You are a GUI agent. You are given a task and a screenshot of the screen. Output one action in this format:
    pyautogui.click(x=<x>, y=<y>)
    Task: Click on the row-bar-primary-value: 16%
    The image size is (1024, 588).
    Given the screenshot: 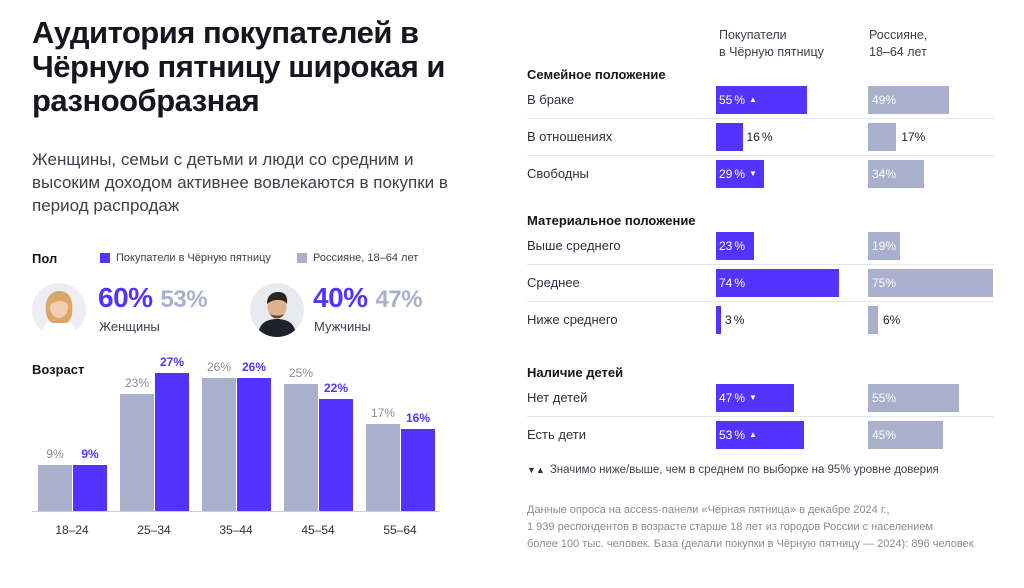 What is the action you would take?
    pyautogui.click(x=760, y=137)
    